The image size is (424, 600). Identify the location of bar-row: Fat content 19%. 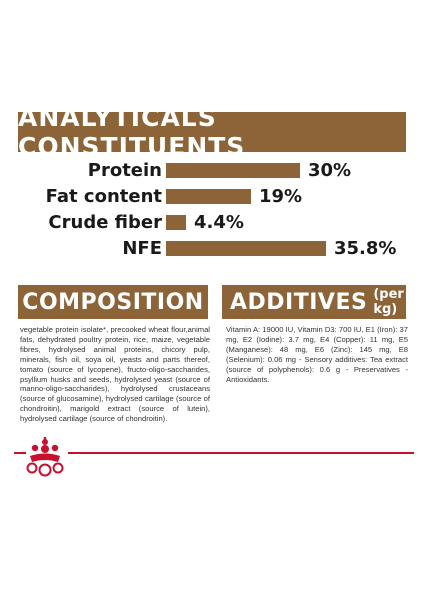
(212, 197).